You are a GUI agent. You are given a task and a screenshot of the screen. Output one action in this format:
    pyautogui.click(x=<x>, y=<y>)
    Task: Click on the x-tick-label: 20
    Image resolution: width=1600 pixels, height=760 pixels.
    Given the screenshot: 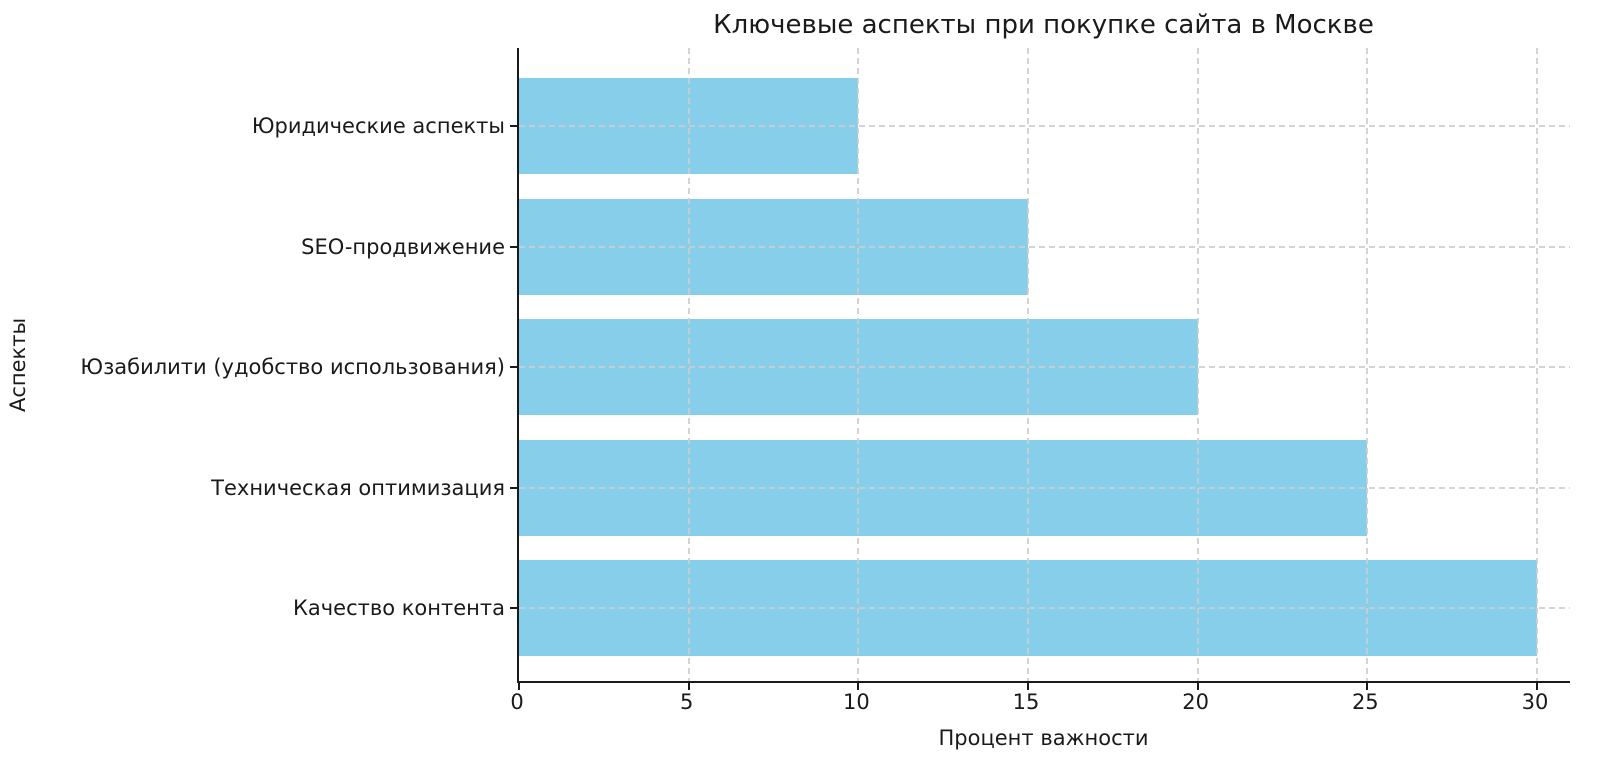 What is the action you would take?
    pyautogui.click(x=1196, y=702)
    